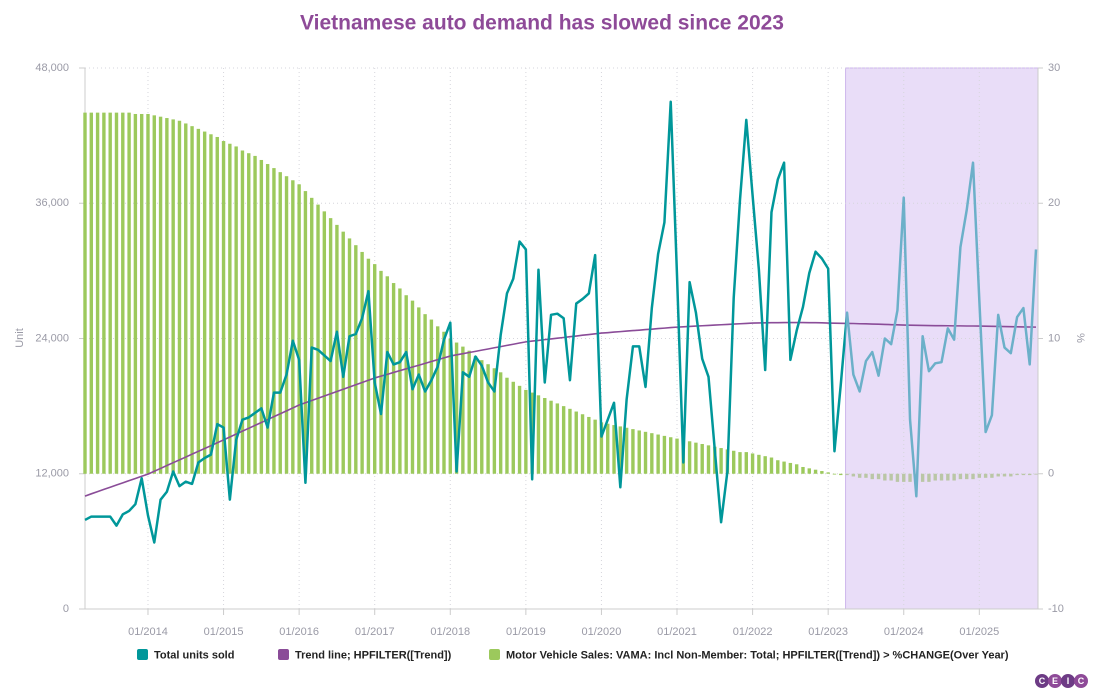  I want to click on y-tick-label: 36,000, so click(52, 203).